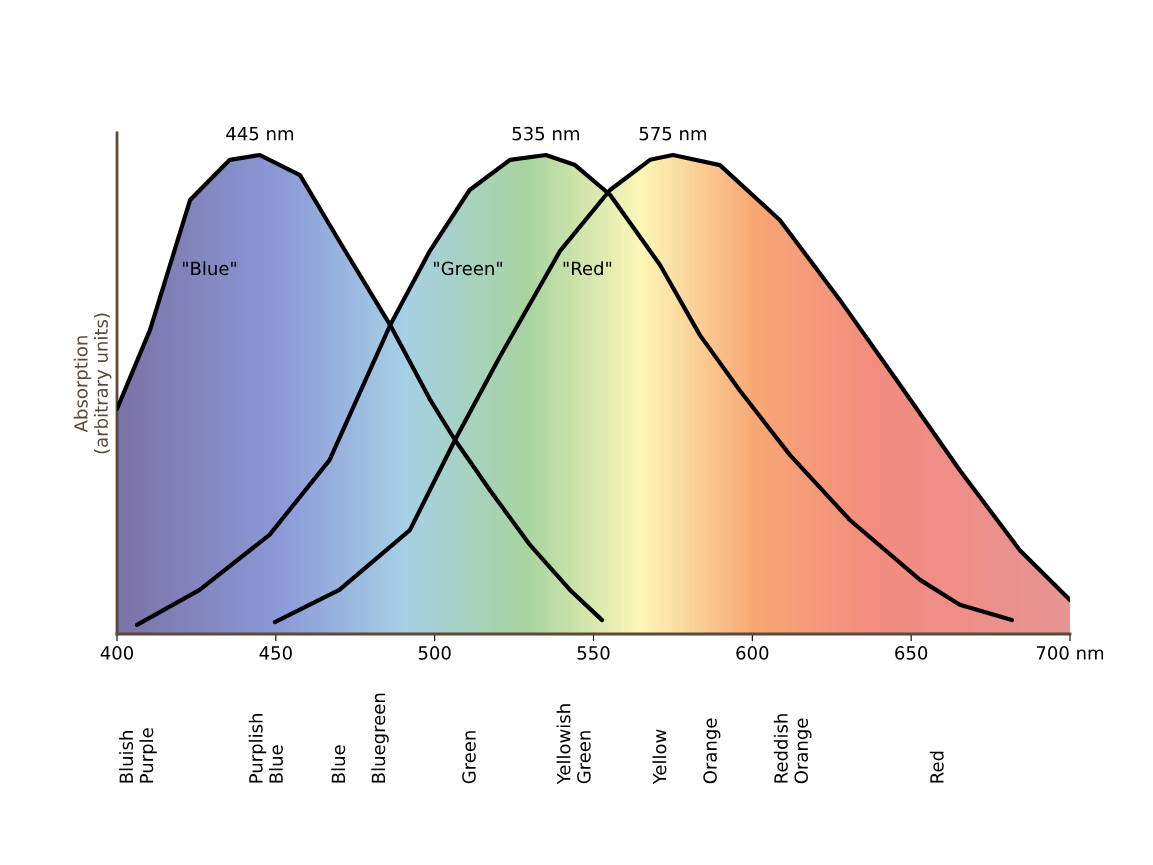  I want to click on text: Yellowish Green, so click(573, 744).